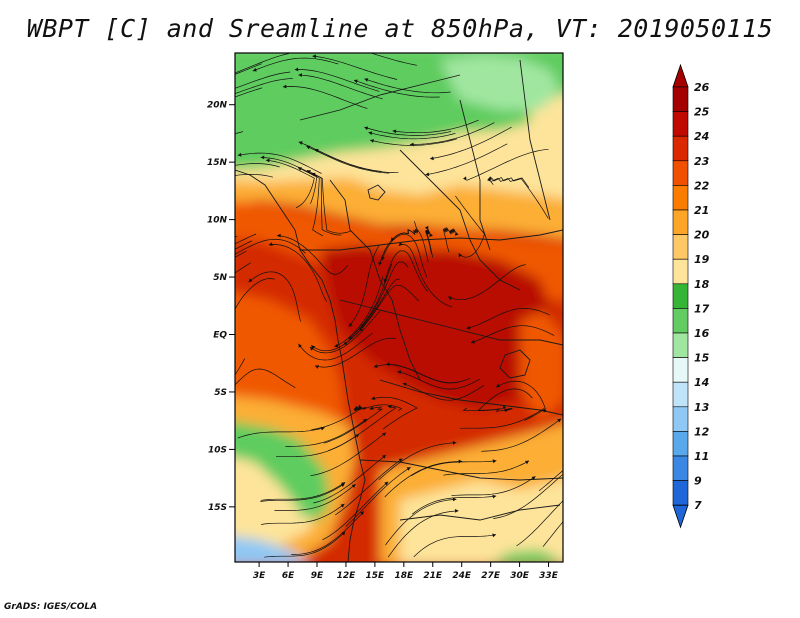 Image resolution: width=800 pixels, height=618 pixels. Describe the element at coordinates (270, 549) in the screenshot. I see `southwest-blue` at that location.